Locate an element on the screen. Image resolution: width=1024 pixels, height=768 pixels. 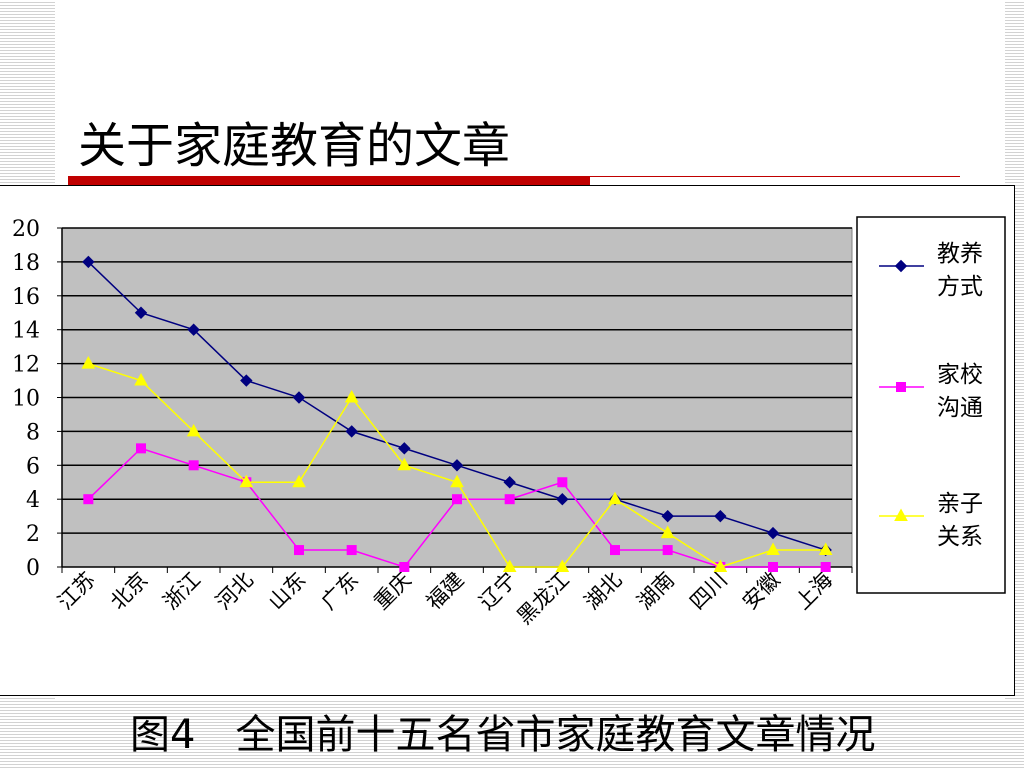
x-tick-label: 浙江 is located at coordinates (182, 591).